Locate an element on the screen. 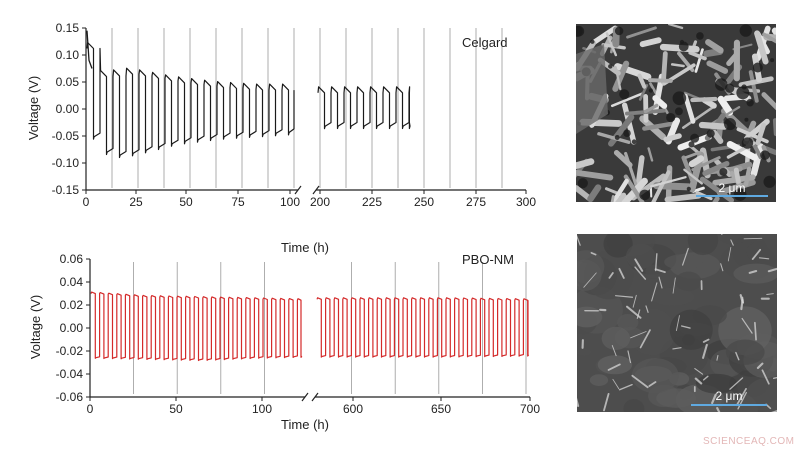  y-tick-label: -0.04 is located at coordinates (70, 374).